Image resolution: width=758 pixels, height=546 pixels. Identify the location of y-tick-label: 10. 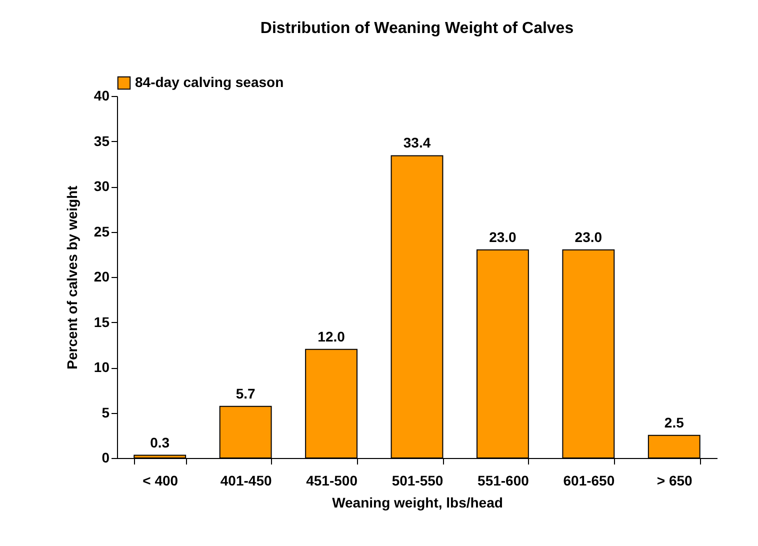
(102, 367).